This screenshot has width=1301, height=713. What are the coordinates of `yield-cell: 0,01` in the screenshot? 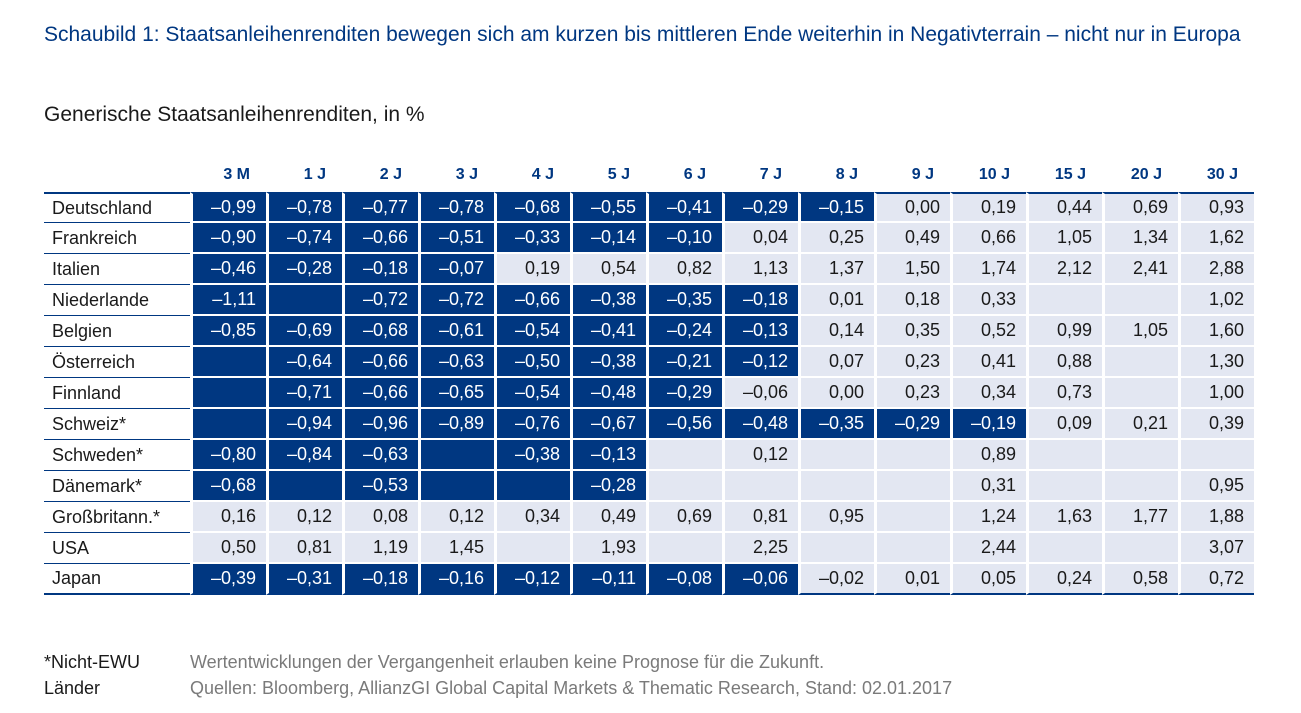 It's located at (912, 579).